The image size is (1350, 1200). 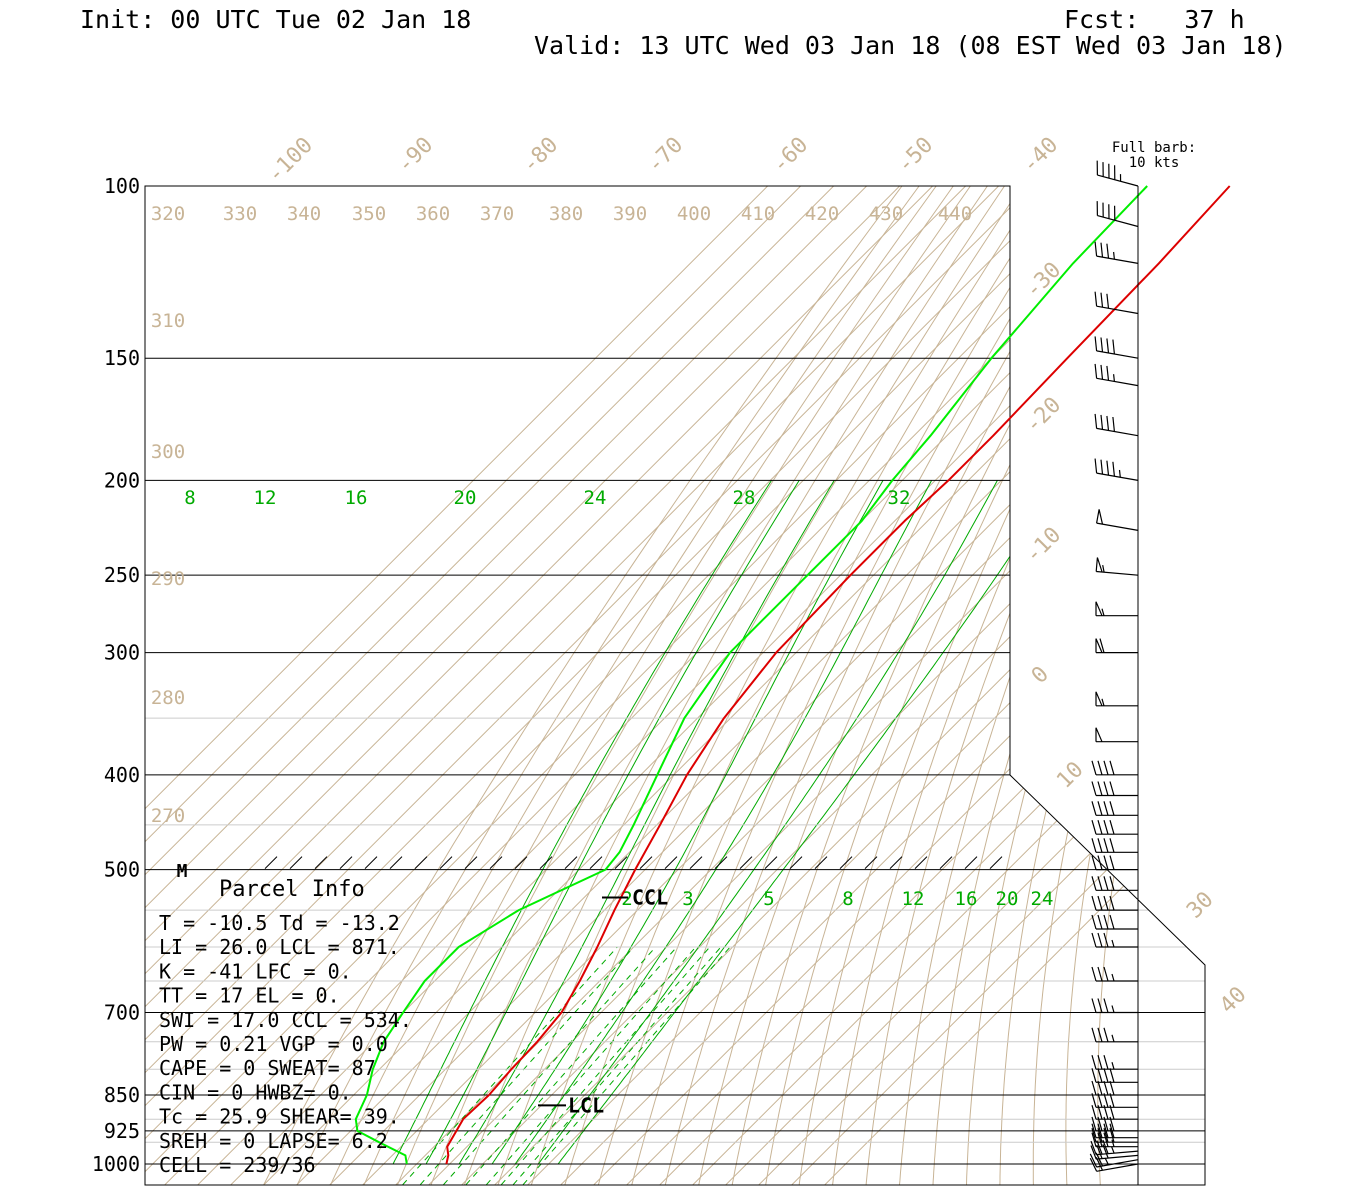 I want to click on mixing-ratio-label: 2, so click(x=626, y=899).